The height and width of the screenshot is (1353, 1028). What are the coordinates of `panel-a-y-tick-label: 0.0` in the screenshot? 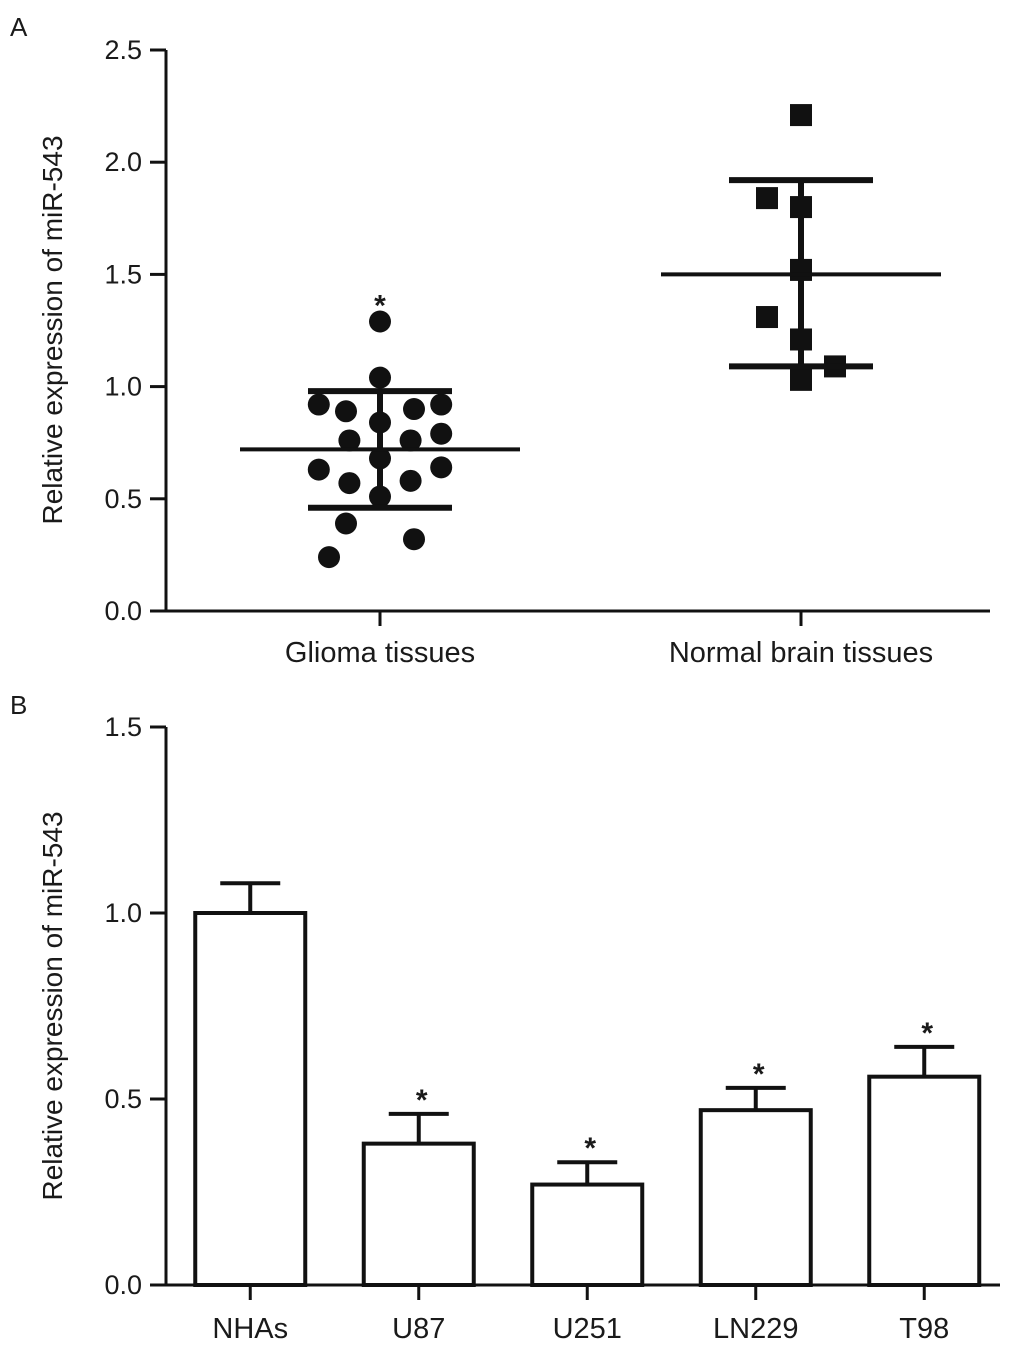 It's located at (123, 611).